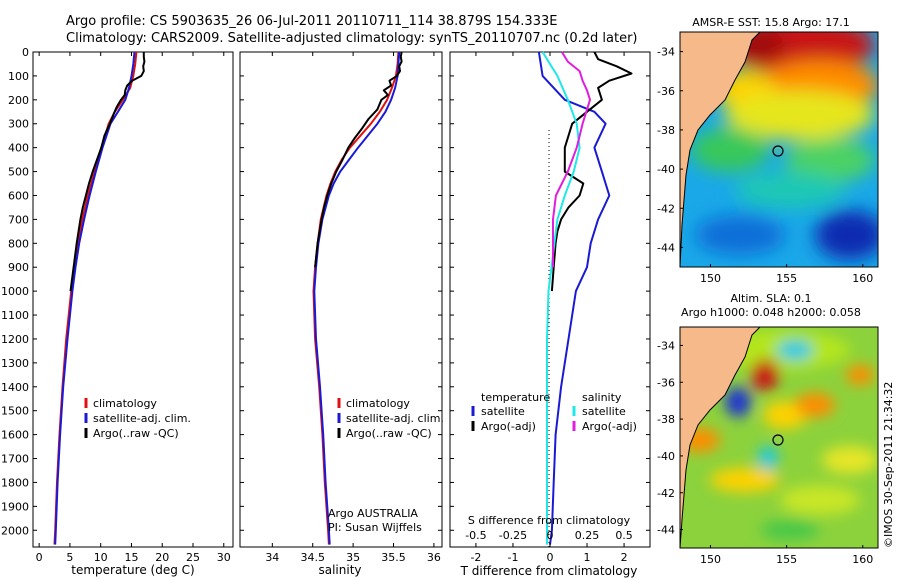 This screenshot has height=580, width=900. Describe the element at coordinates (508, 426) in the screenshot. I see `legend-label-t-argo: Argo(-adj)` at that location.